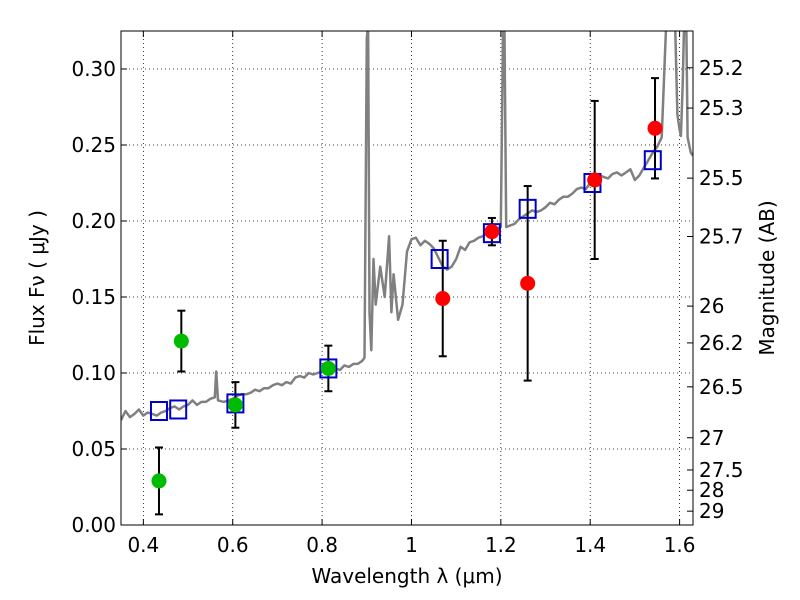 Image resolution: width=800 pixels, height=600 pixels. Describe the element at coordinates (721, 470) in the screenshot. I see `right-tick-label: 27.5` at that location.